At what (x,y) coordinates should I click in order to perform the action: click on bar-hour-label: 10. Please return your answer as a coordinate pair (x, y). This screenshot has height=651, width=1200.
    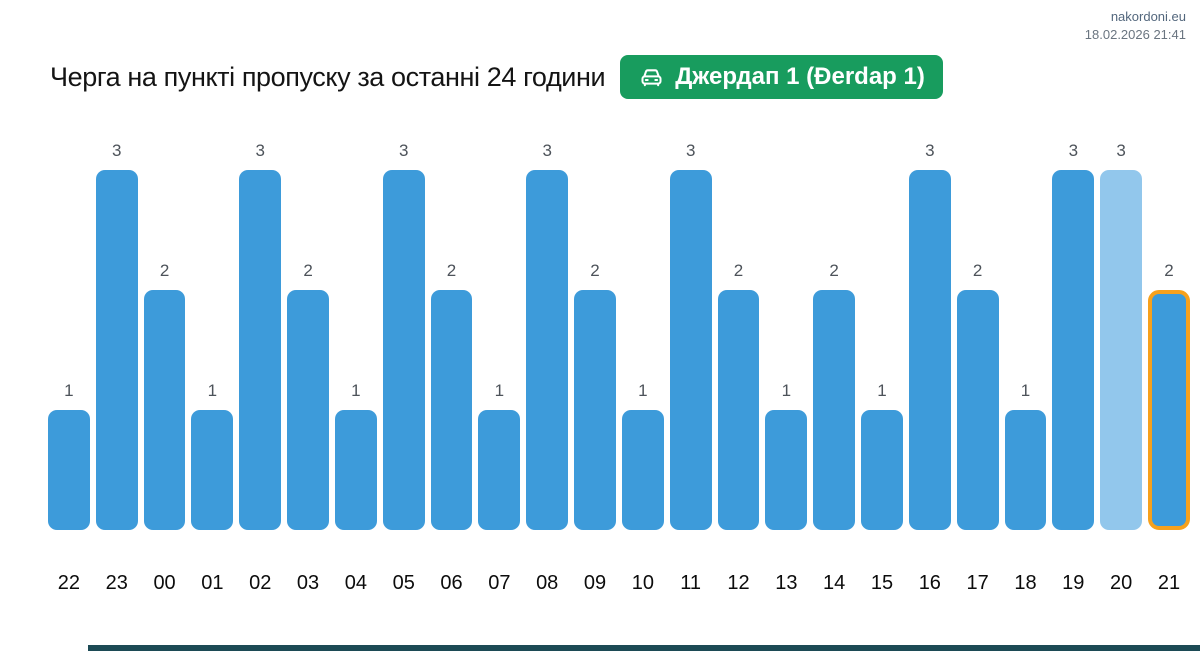
    Looking at the image, I should click on (642, 583).